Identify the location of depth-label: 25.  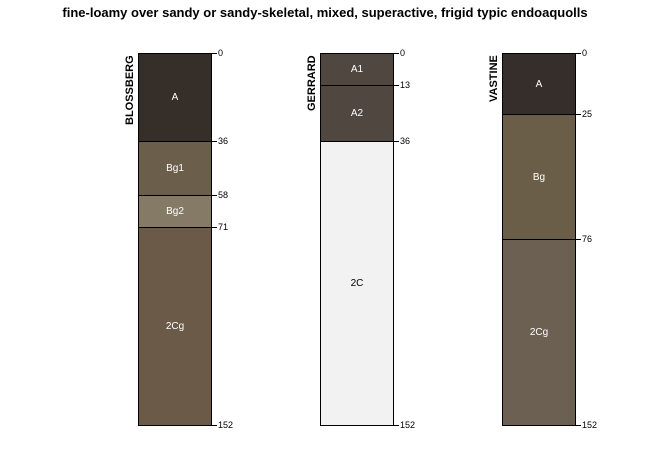
(587, 114).